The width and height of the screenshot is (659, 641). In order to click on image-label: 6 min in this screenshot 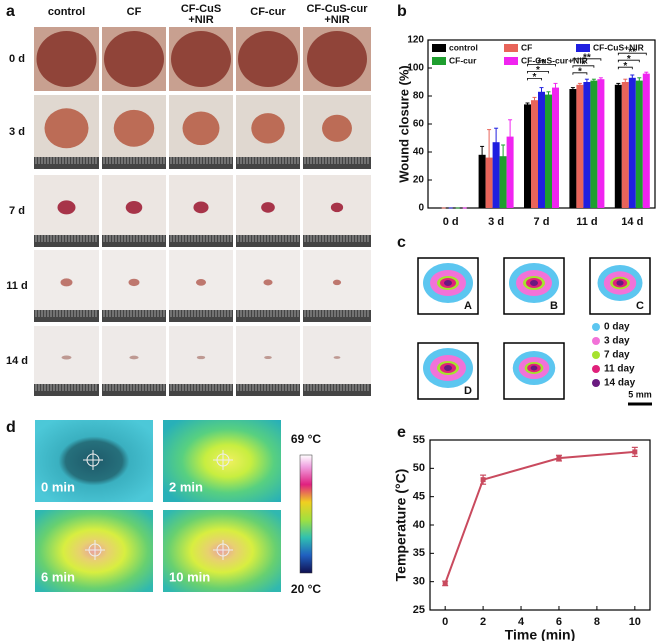, I will do `click(58, 576)`.